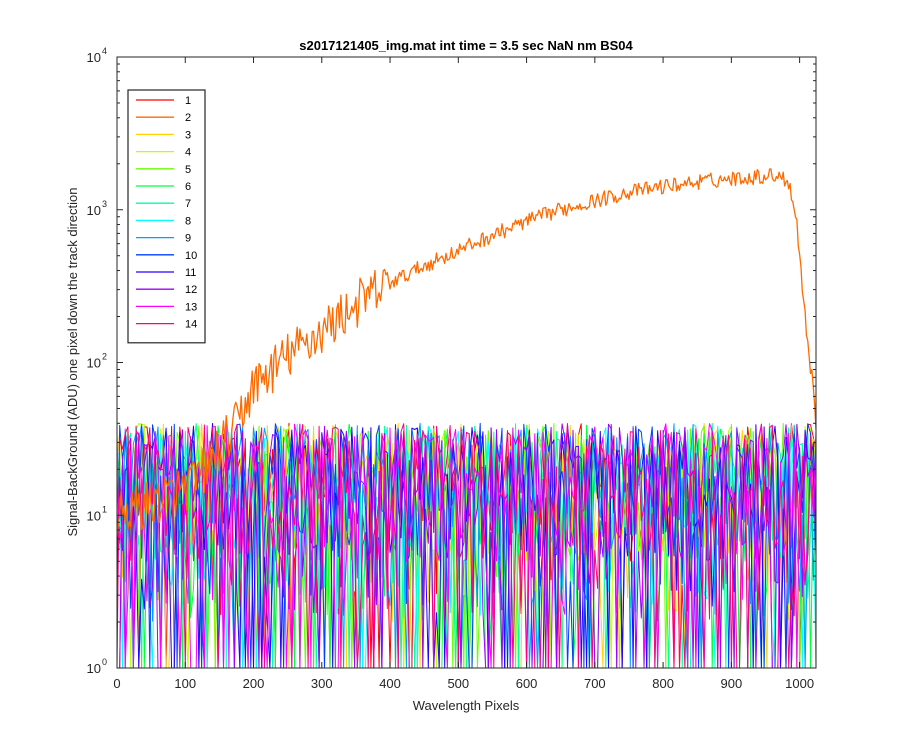 The height and width of the screenshot is (750, 900). Describe the element at coordinates (458, 683) in the screenshot. I see `x-tick-label: 500` at that location.